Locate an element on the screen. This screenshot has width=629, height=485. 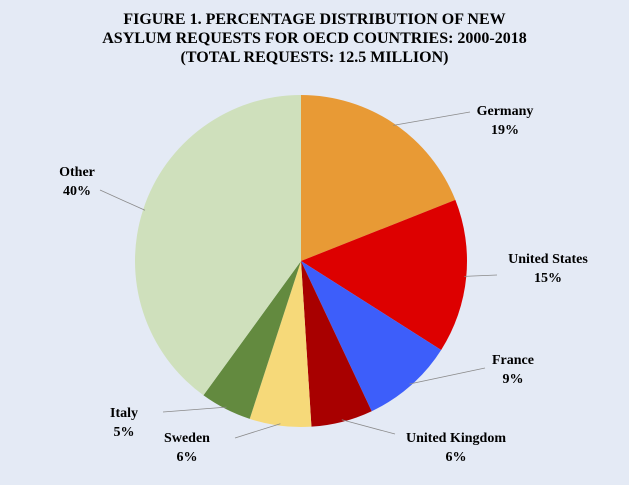
slice-value-other: 40% is located at coordinates (77, 191).